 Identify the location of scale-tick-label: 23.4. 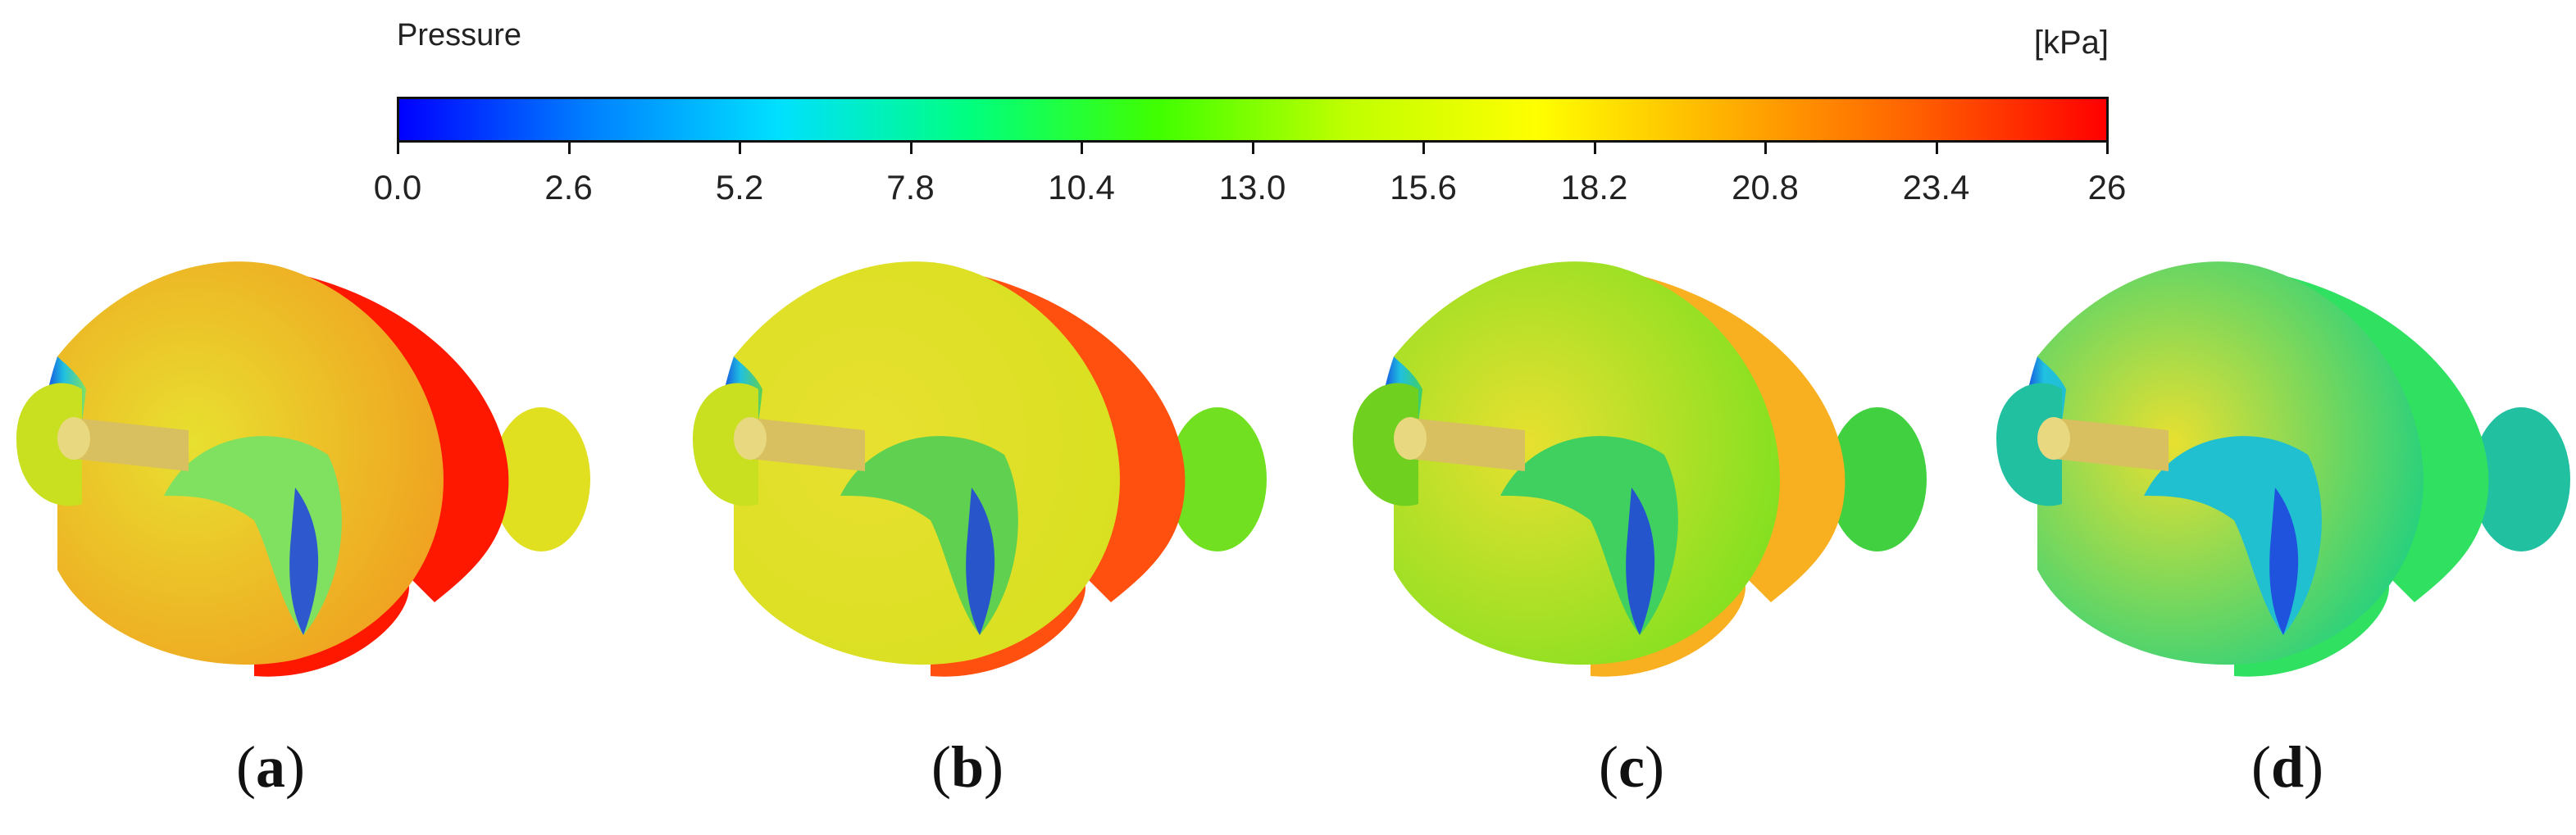
(1936, 187).